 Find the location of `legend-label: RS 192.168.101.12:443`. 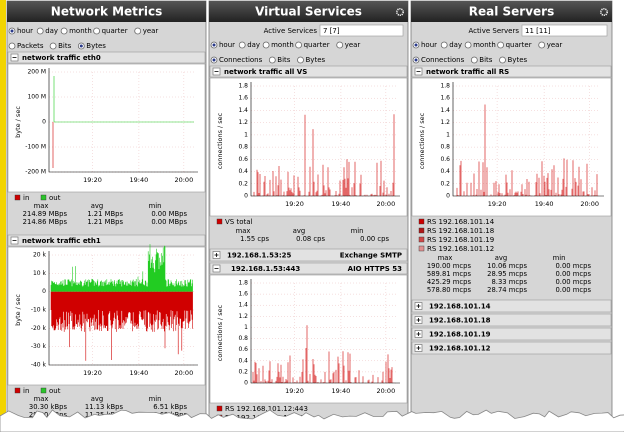

legend-label: RS 192.168.101.12:443 is located at coordinates (266, 409).